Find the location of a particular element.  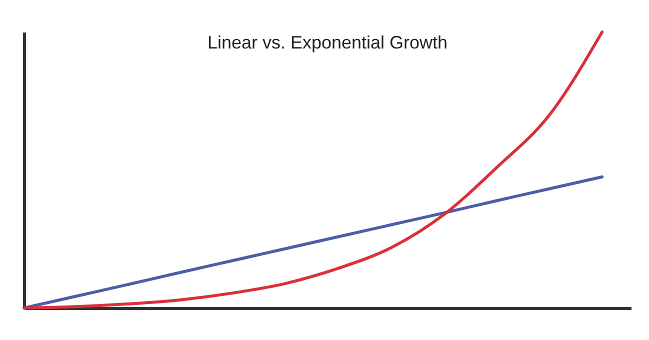

chart-title: Linear vs. Exponential Growth is located at coordinates (327, 42).